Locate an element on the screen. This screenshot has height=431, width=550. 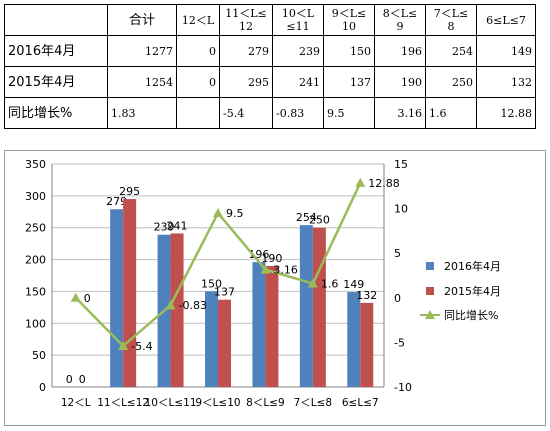
data-label: 12.88 is located at coordinates (384, 183).